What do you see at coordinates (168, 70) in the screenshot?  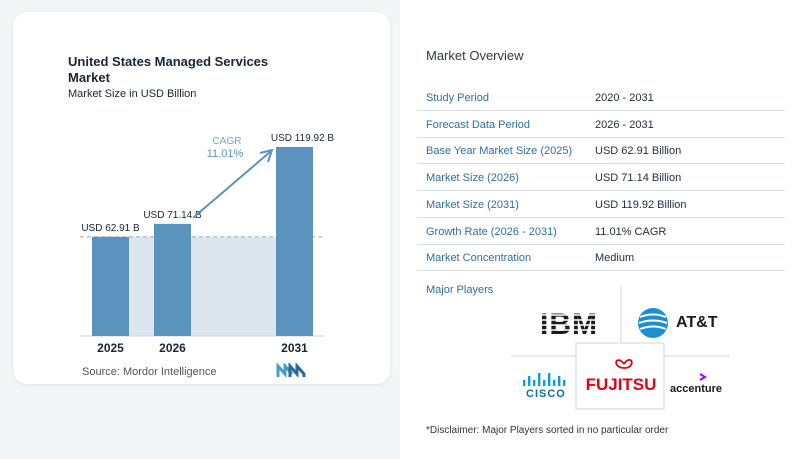 I see `chart-title: United States Managed Services Market` at bounding box center [168, 70].